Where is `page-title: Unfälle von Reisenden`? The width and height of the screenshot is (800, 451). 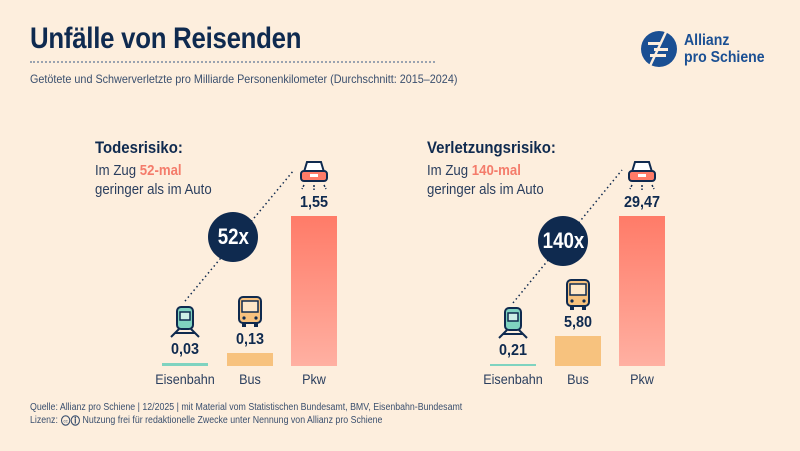 page-title: Unfälle von Reisenden is located at coordinates (166, 38).